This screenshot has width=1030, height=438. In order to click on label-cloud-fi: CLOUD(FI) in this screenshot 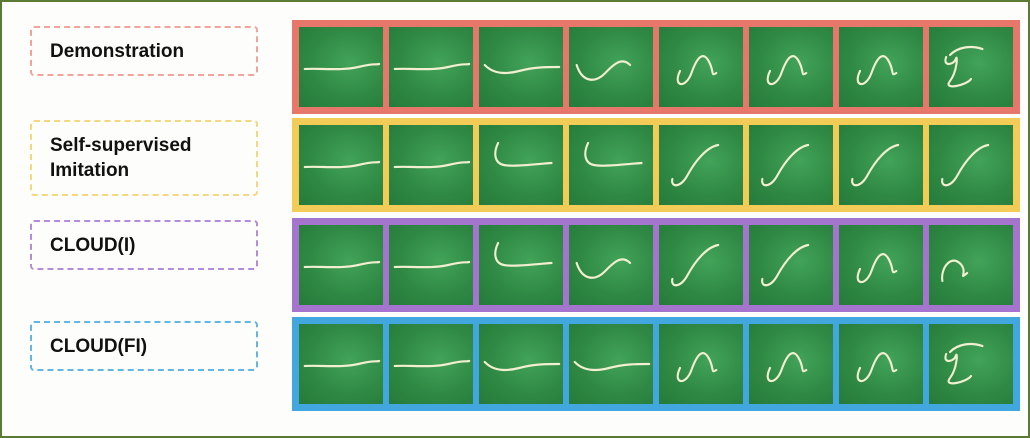, I will do `click(144, 346)`.